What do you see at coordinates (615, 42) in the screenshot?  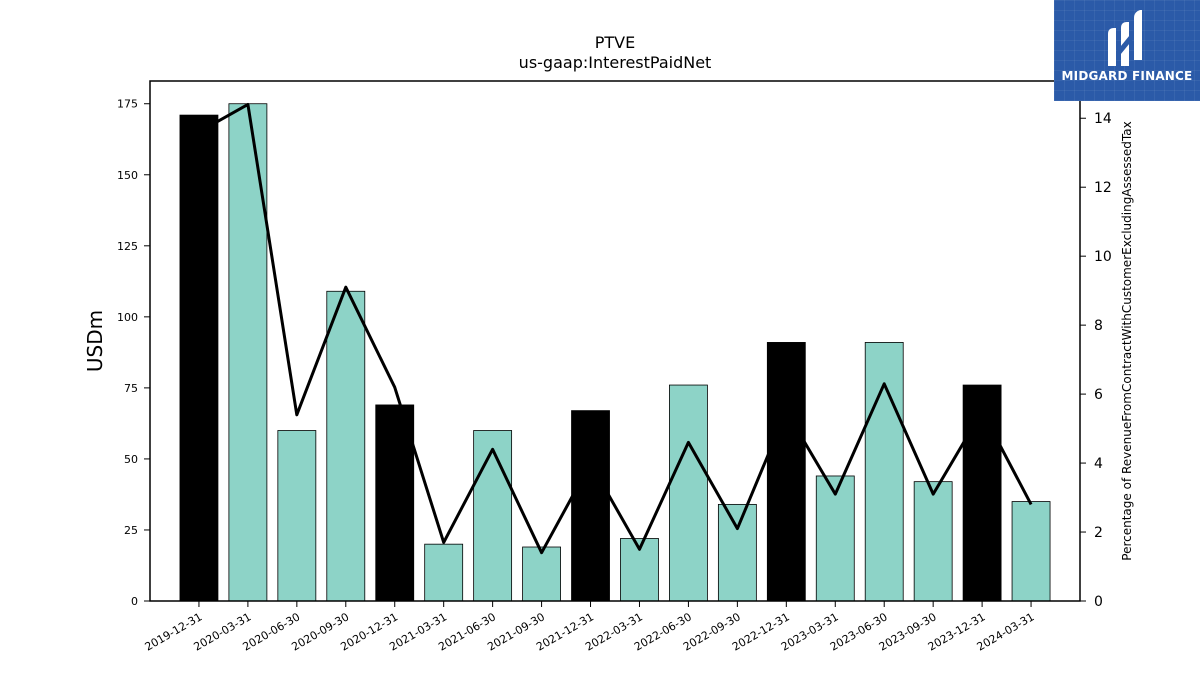 I see `chart-title: PTVE` at bounding box center [615, 42].